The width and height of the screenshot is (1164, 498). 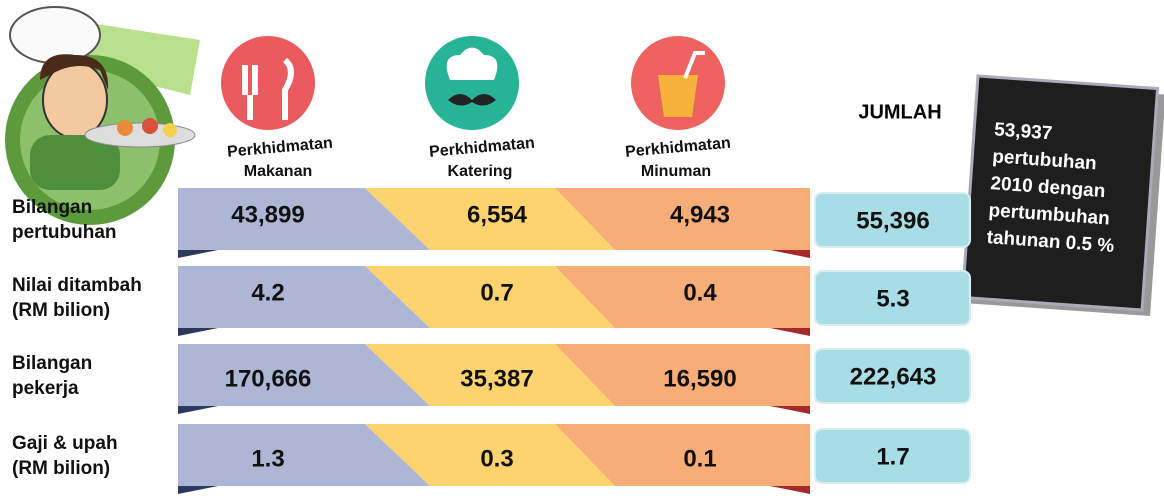 What do you see at coordinates (45, 388) in the screenshot?
I see `row-label: pekerja` at bounding box center [45, 388].